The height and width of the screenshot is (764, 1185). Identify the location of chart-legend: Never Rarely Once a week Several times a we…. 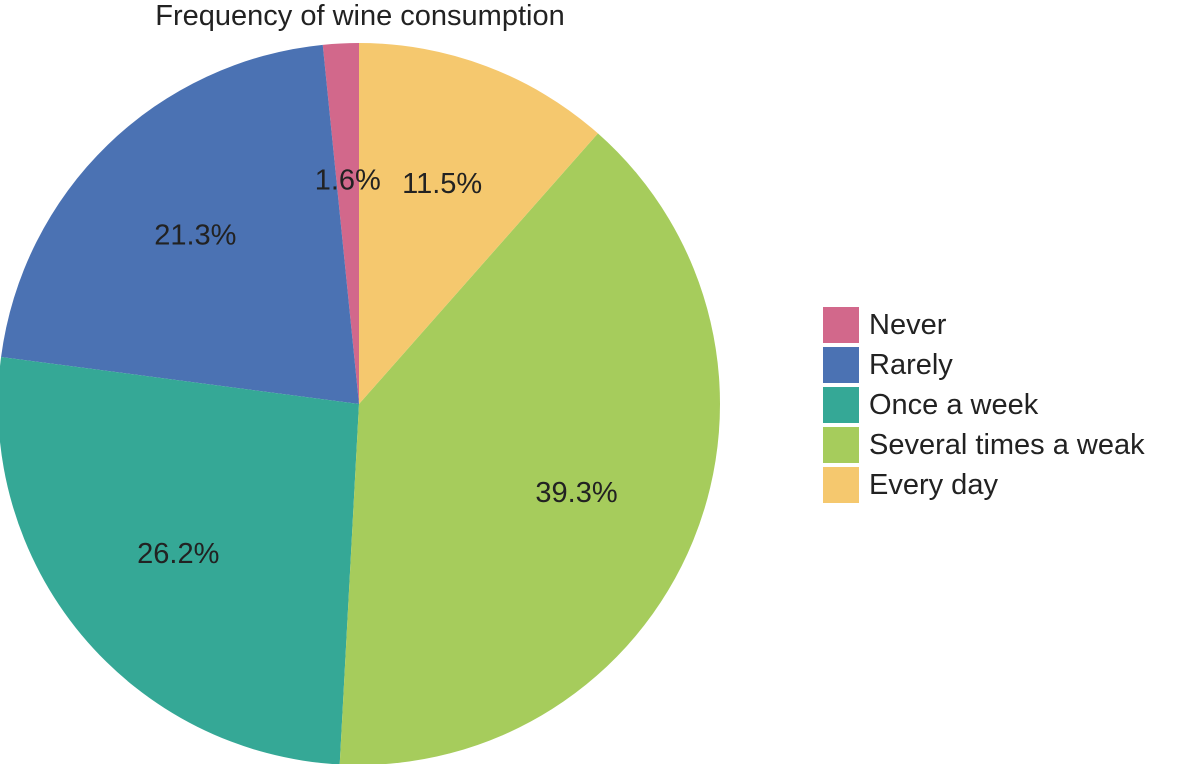
(984, 405).